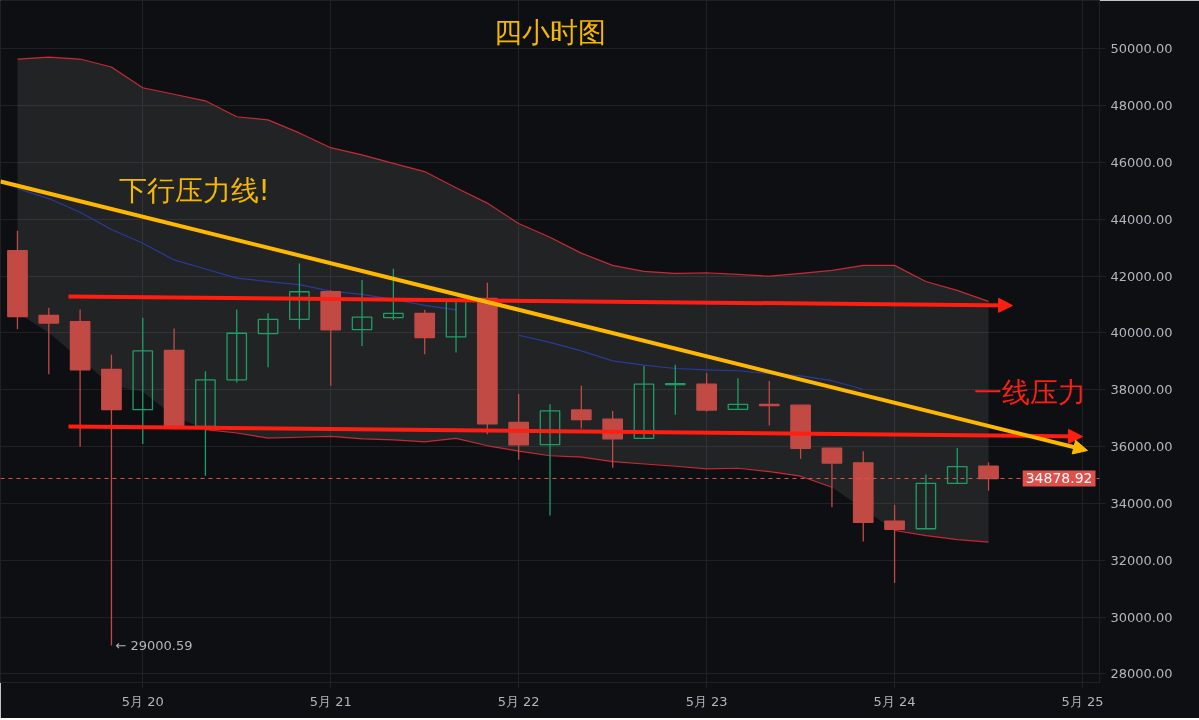 The height and width of the screenshot is (720, 1199). I want to click on y-tick-label: 30000.00, so click(1141, 617).